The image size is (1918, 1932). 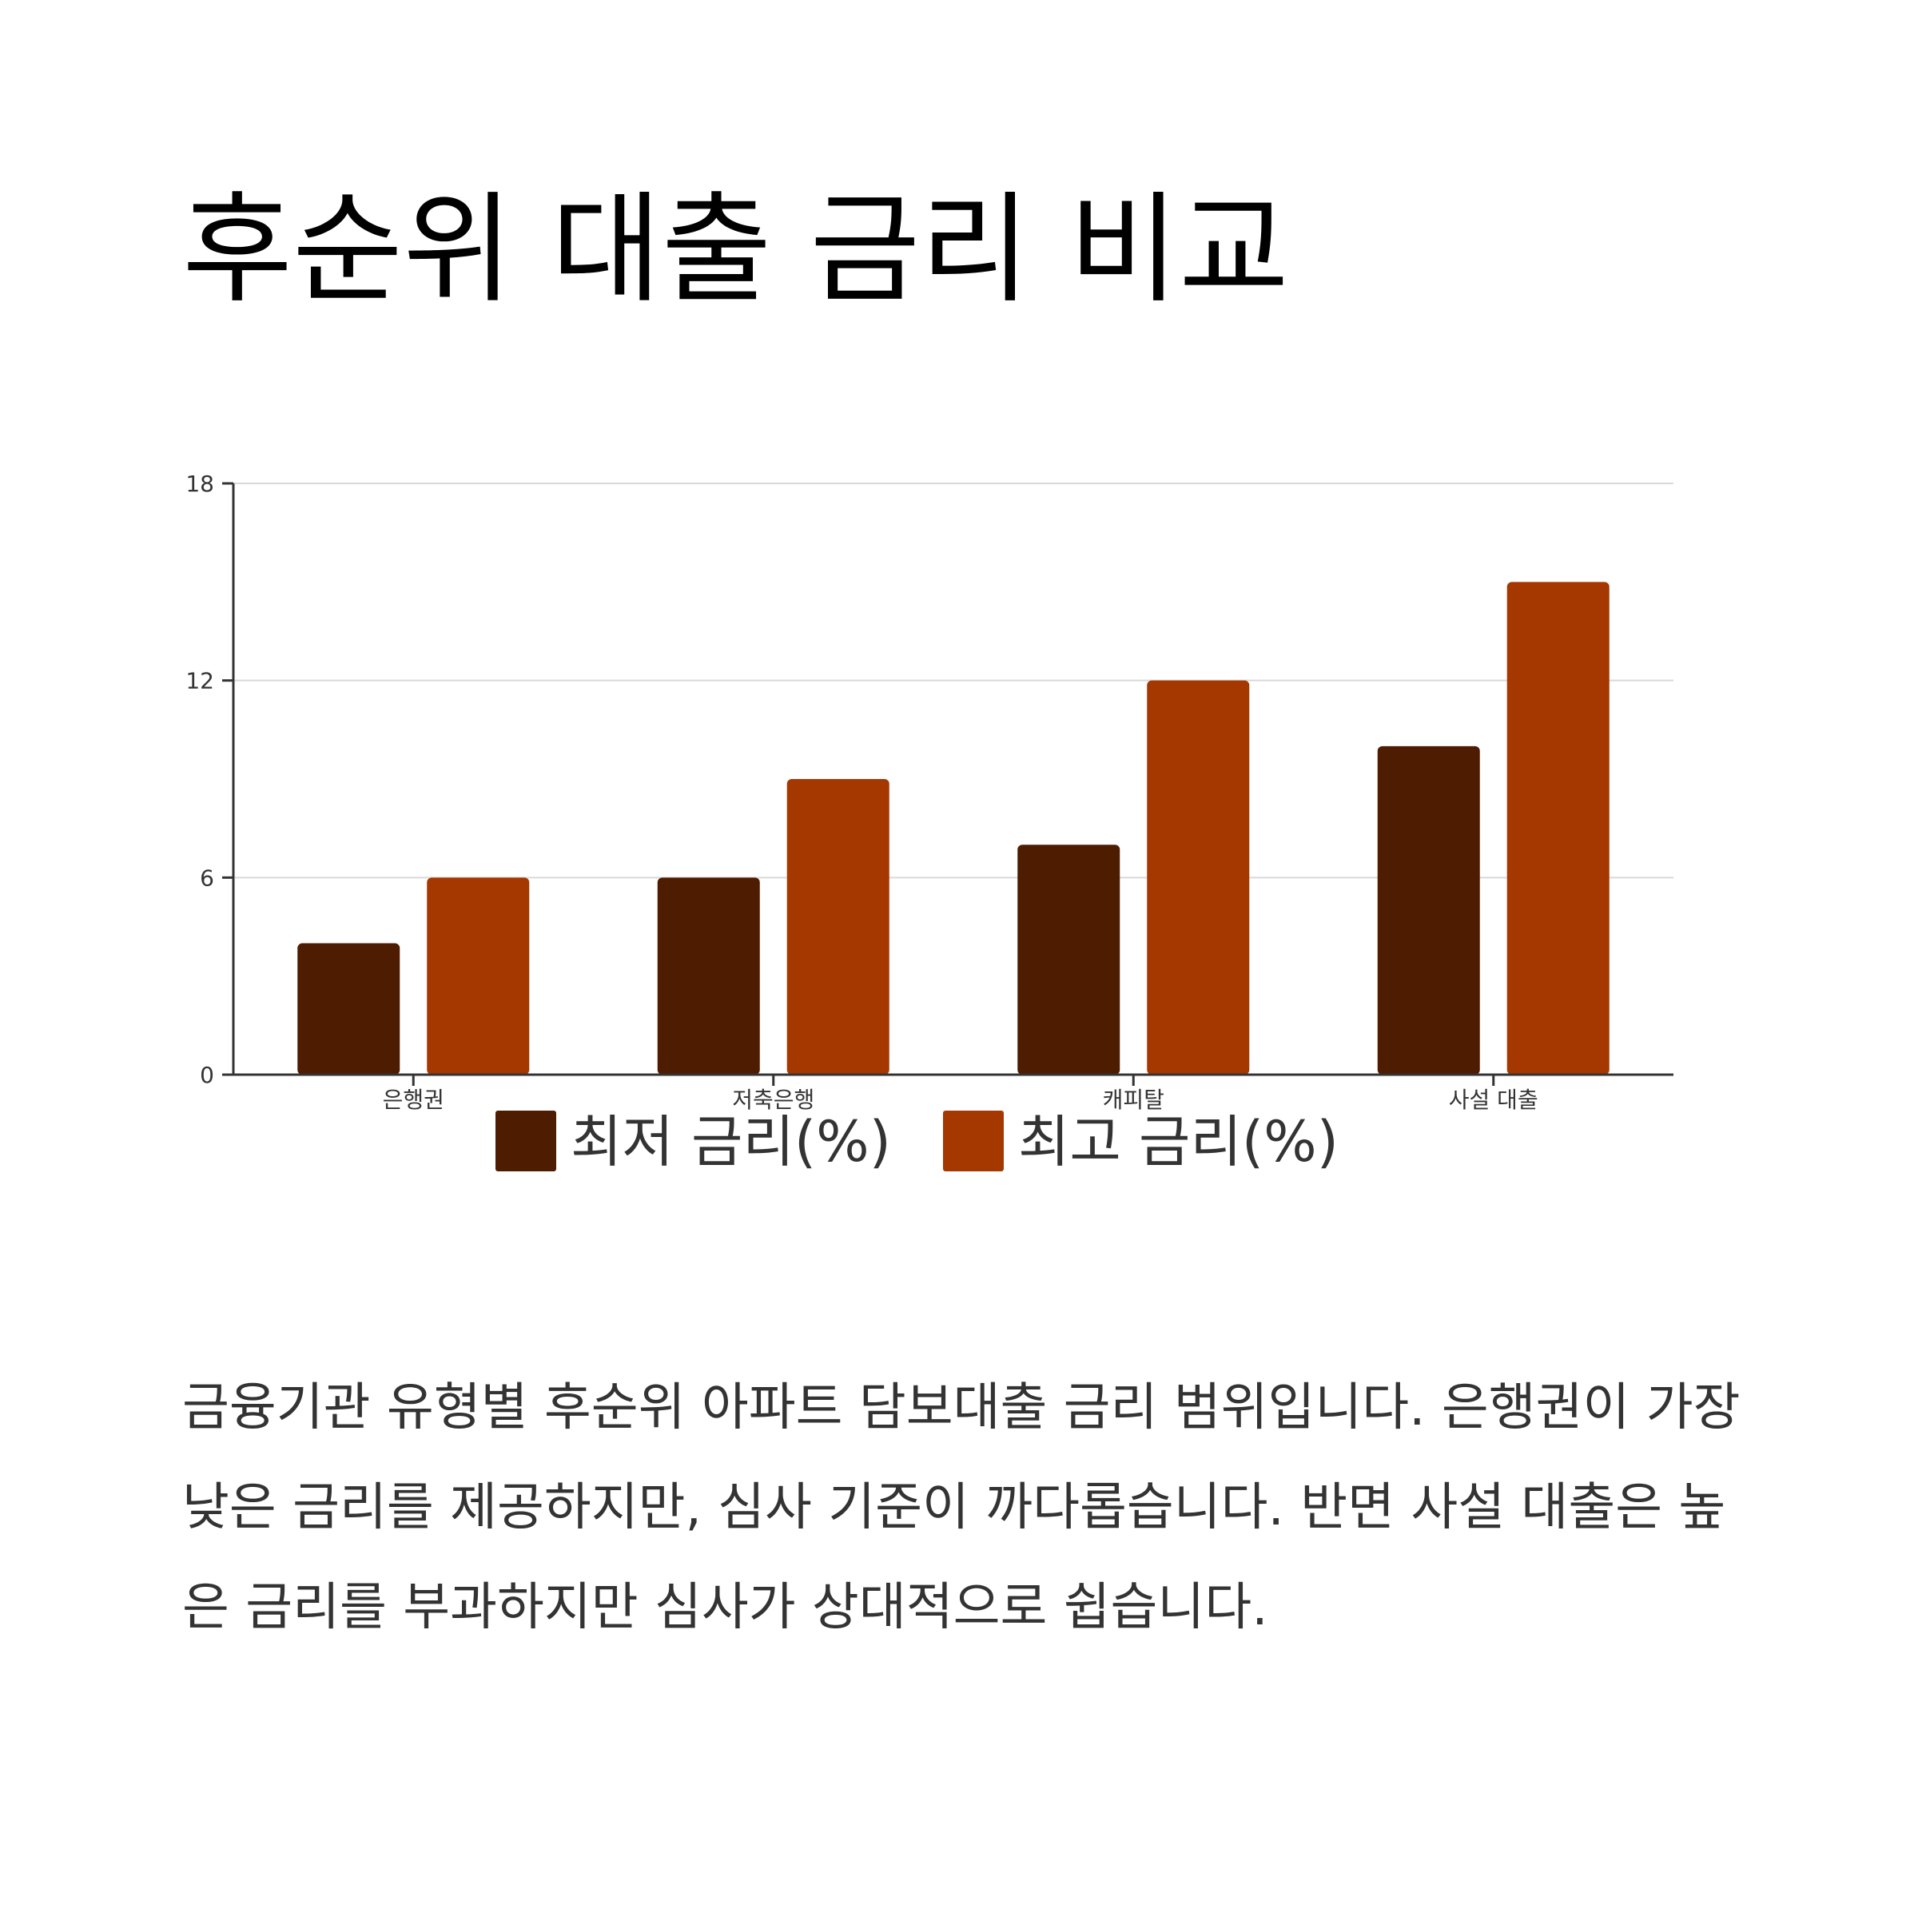 What do you see at coordinates (1133, 1100) in the screenshot?
I see `x-tick-label: 캐피탈` at bounding box center [1133, 1100].